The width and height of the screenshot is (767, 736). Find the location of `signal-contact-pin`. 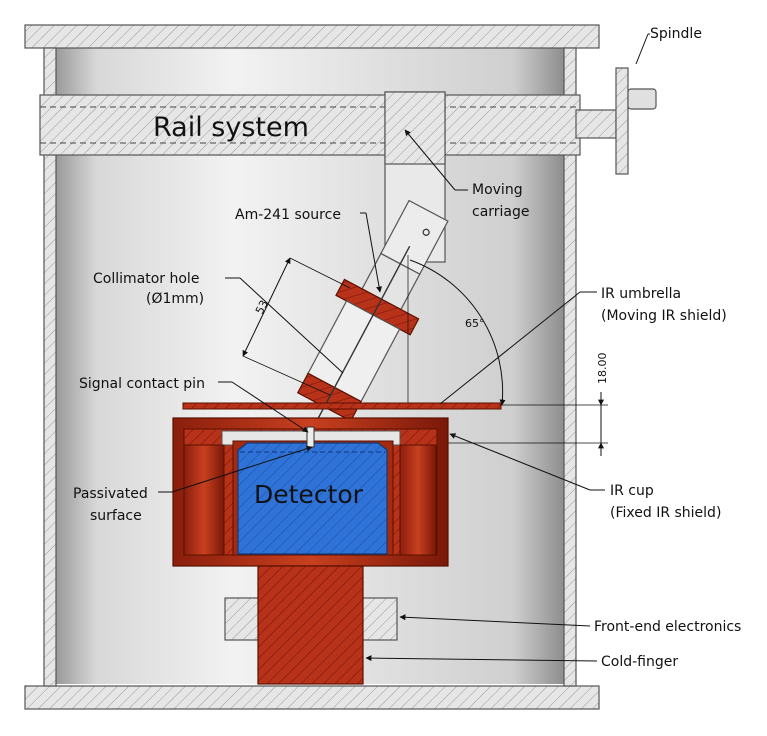

signal-contact-pin is located at coordinates (310, 437).